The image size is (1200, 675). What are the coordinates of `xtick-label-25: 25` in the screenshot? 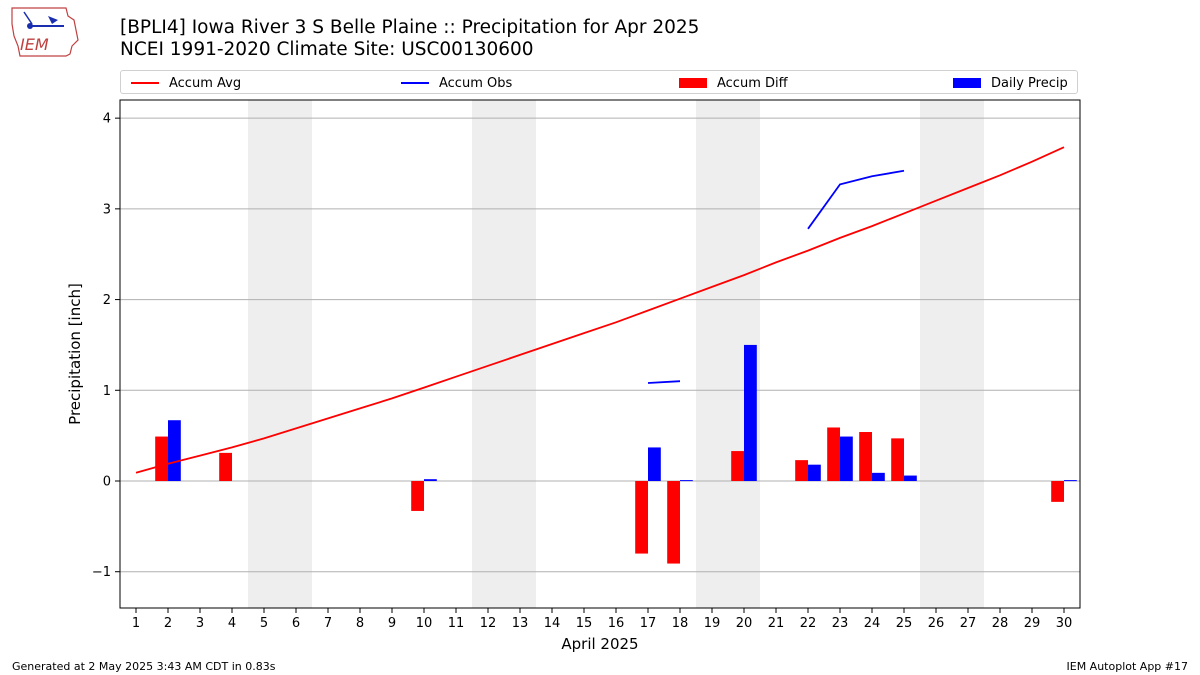 It's located at (904, 623).